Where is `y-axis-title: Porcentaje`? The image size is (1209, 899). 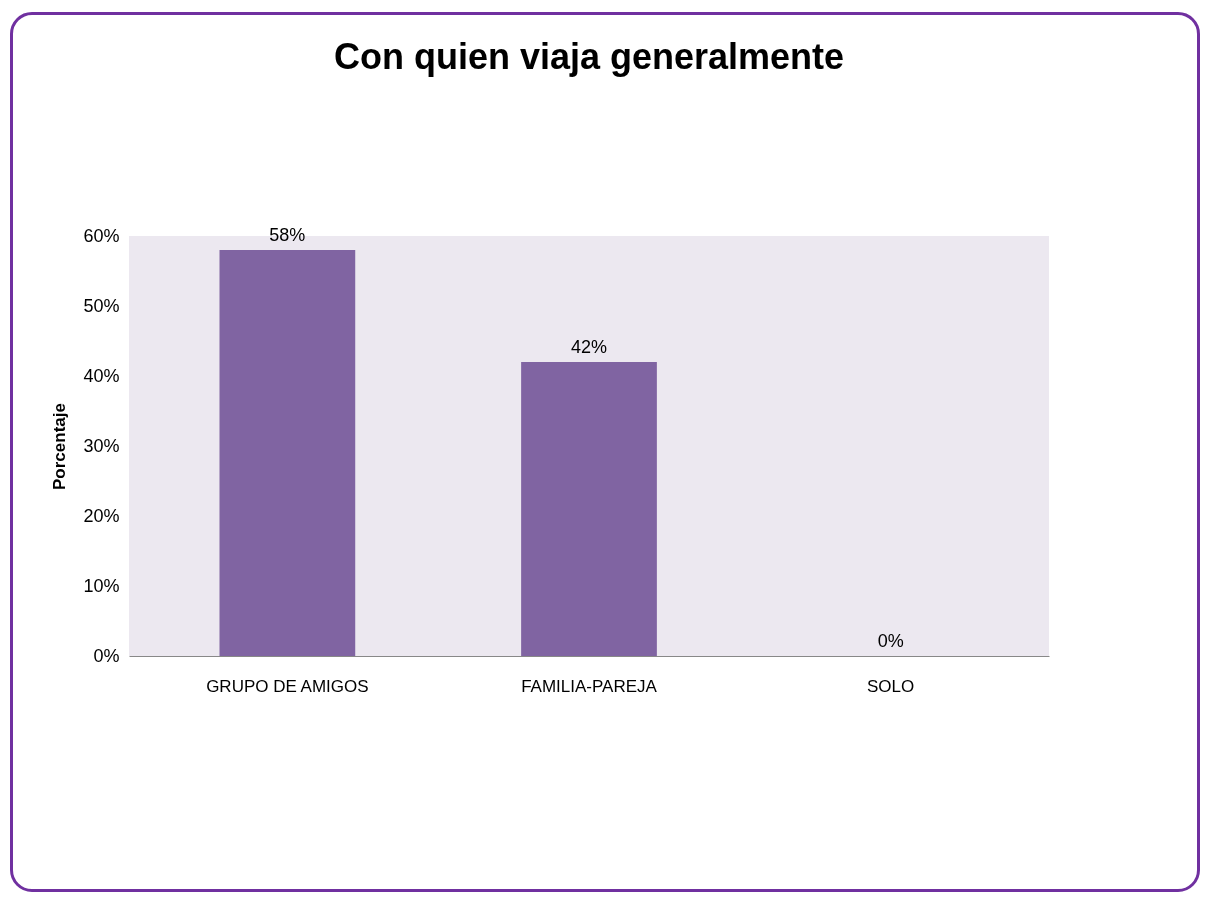
y-axis-title: Porcentaje is located at coordinates (60, 446).